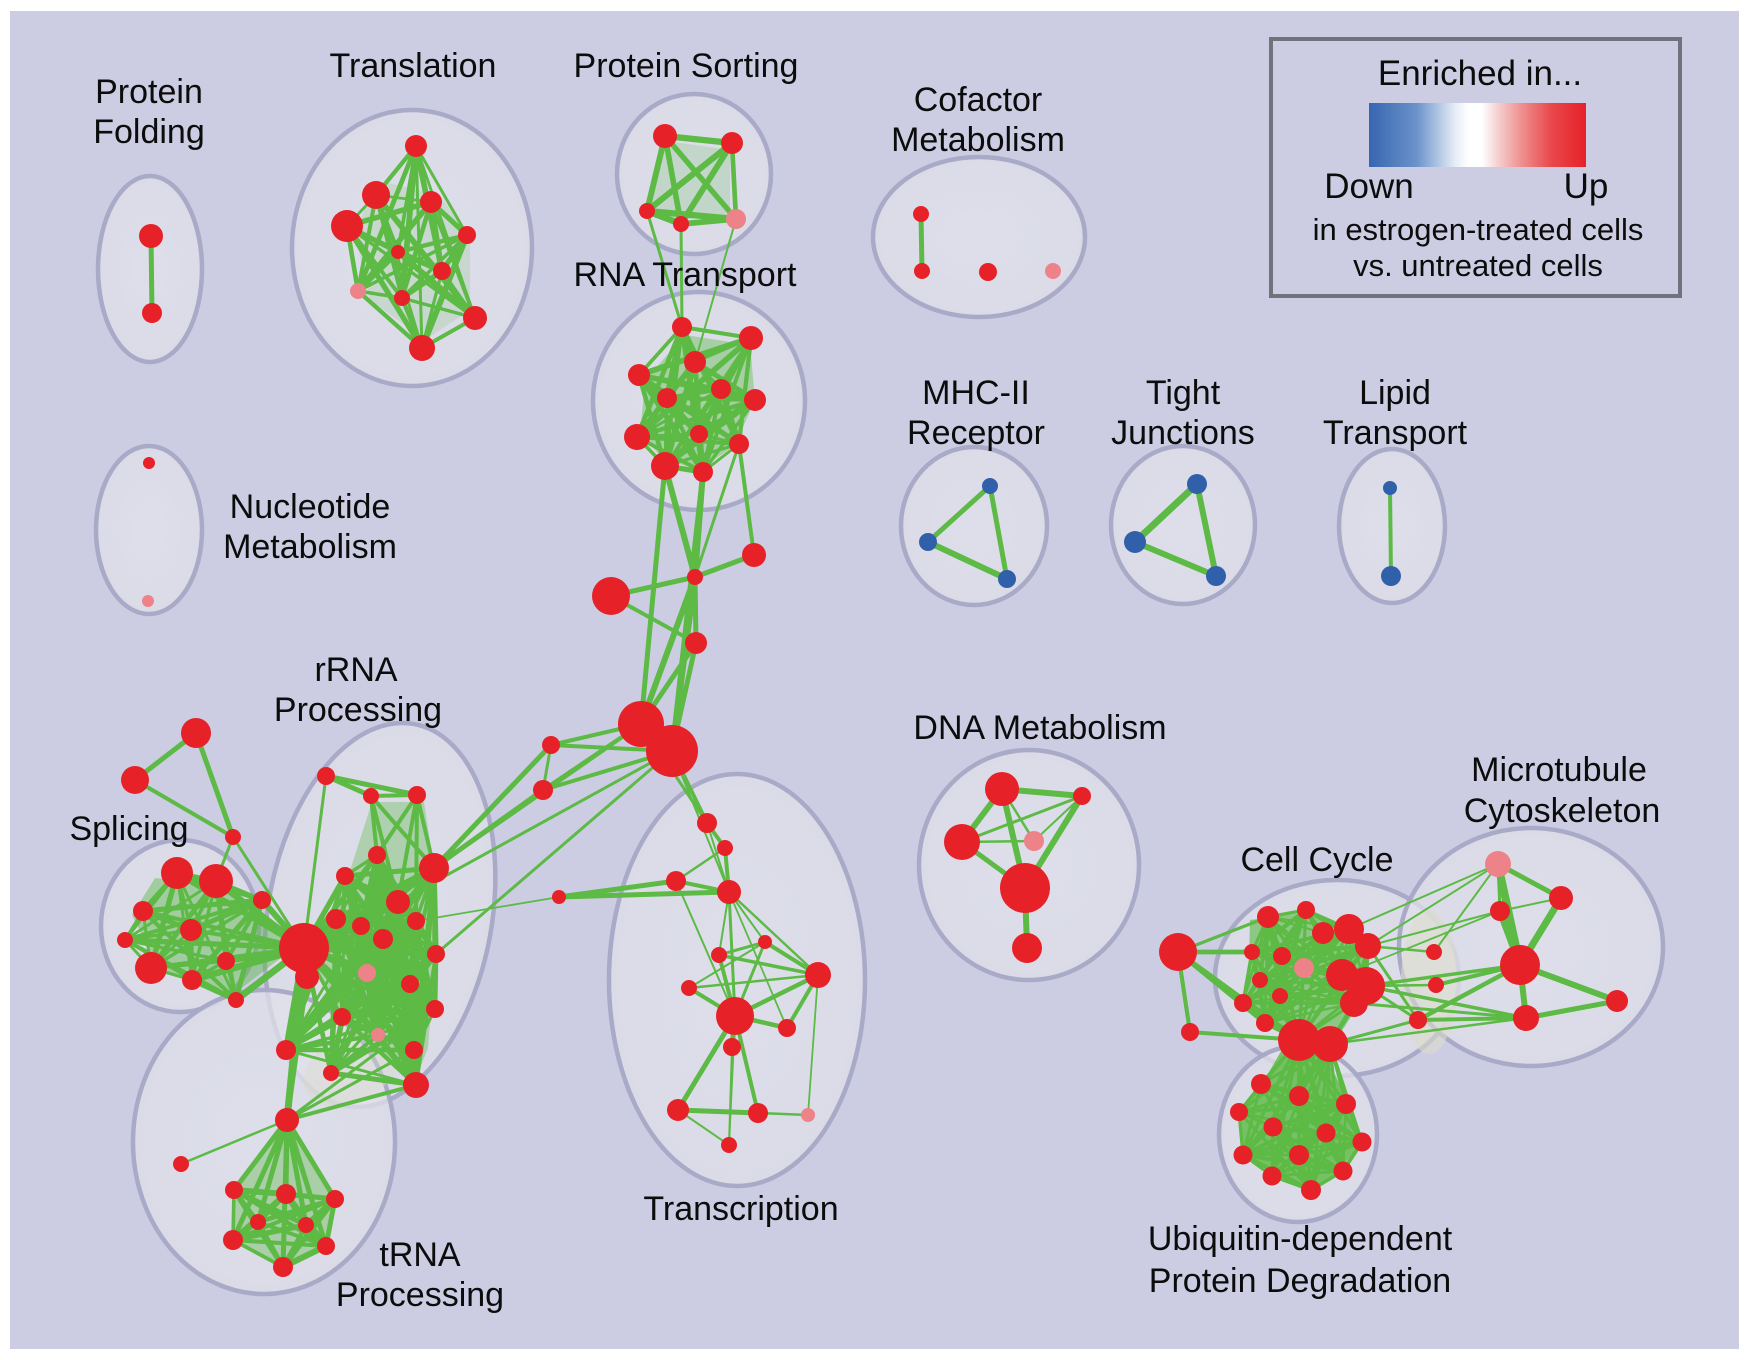 Image resolution: width=1750 pixels, height=1360 pixels. What do you see at coordinates (1300, 1239) in the screenshot?
I see `svg-text: Ubiquitin-dependent` at bounding box center [1300, 1239].